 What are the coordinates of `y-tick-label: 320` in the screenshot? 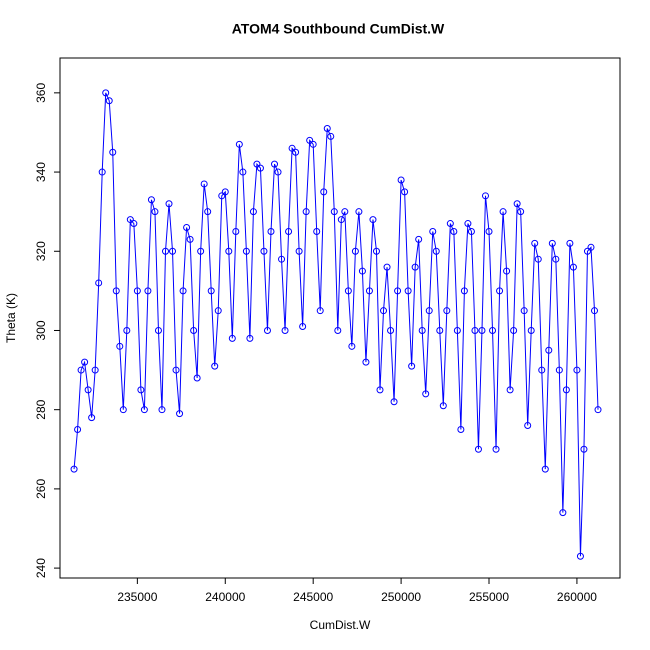 It's located at (41, 251).